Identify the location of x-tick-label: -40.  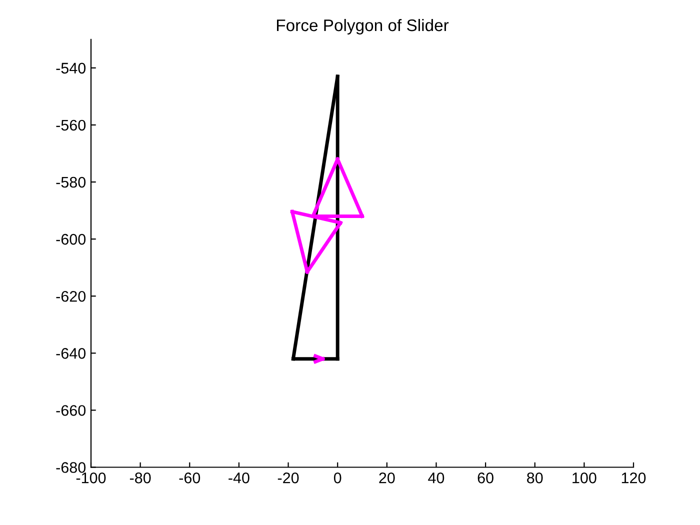
(239, 478).